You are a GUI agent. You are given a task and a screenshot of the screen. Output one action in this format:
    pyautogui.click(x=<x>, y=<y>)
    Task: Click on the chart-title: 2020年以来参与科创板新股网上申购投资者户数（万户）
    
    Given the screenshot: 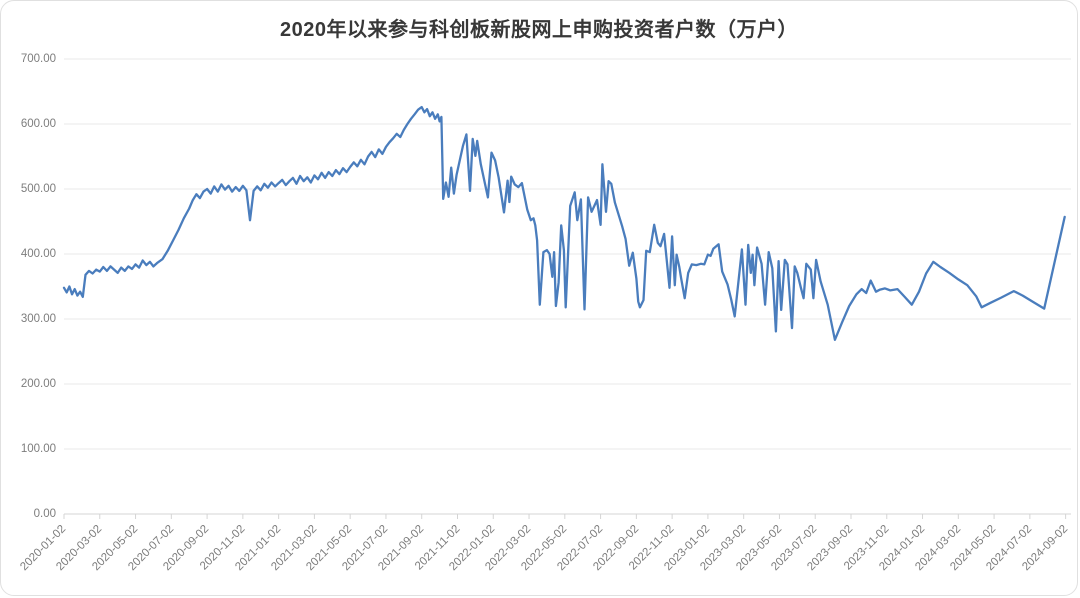 What is the action you would take?
    pyautogui.click(x=539, y=30)
    